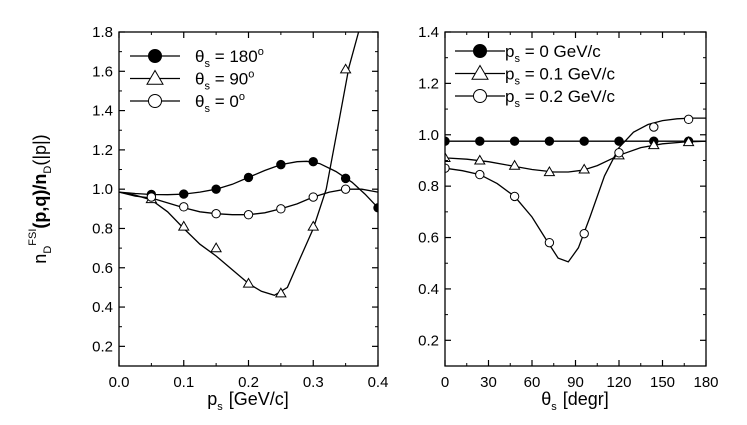  I want to click on right-y-tick-label: 1.4, so click(428, 32).